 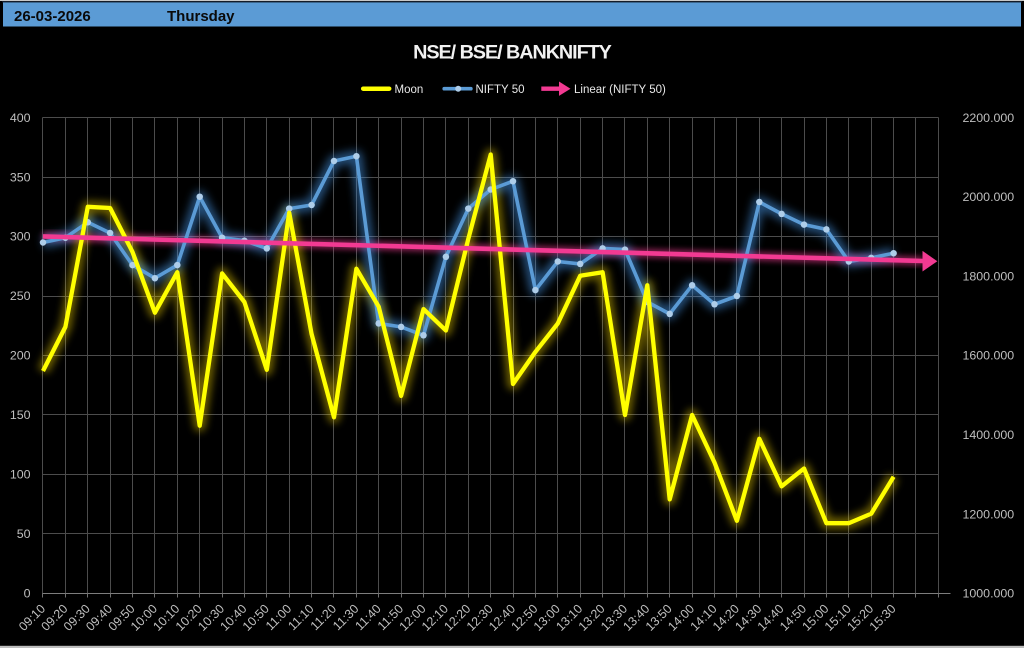 I want to click on svg-text: 26-03-2026, so click(x=52, y=16).